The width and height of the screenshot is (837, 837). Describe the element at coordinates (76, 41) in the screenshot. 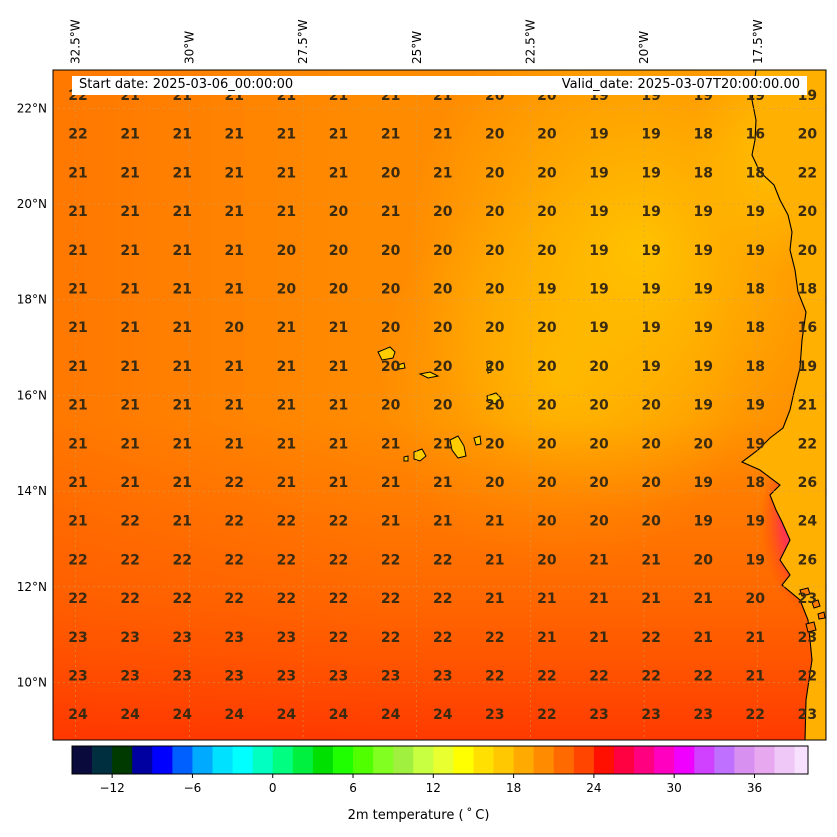

I see `lon-tick-label: 32.5°W` at that location.